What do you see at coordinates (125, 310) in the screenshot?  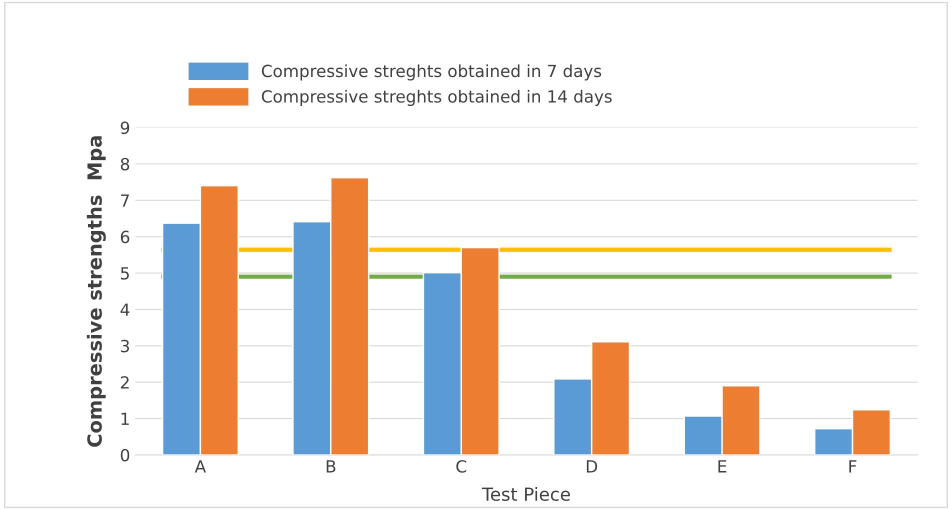 I see `y-tick-label: 4` at bounding box center [125, 310].